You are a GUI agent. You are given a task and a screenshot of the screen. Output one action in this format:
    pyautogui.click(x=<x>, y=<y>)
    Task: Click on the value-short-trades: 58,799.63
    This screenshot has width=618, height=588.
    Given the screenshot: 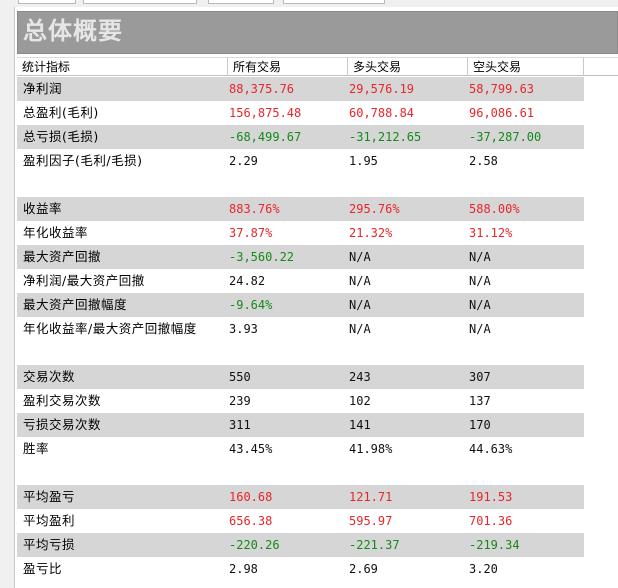 What is the action you would take?
    pyautogui.click(x=502, y=89)
    